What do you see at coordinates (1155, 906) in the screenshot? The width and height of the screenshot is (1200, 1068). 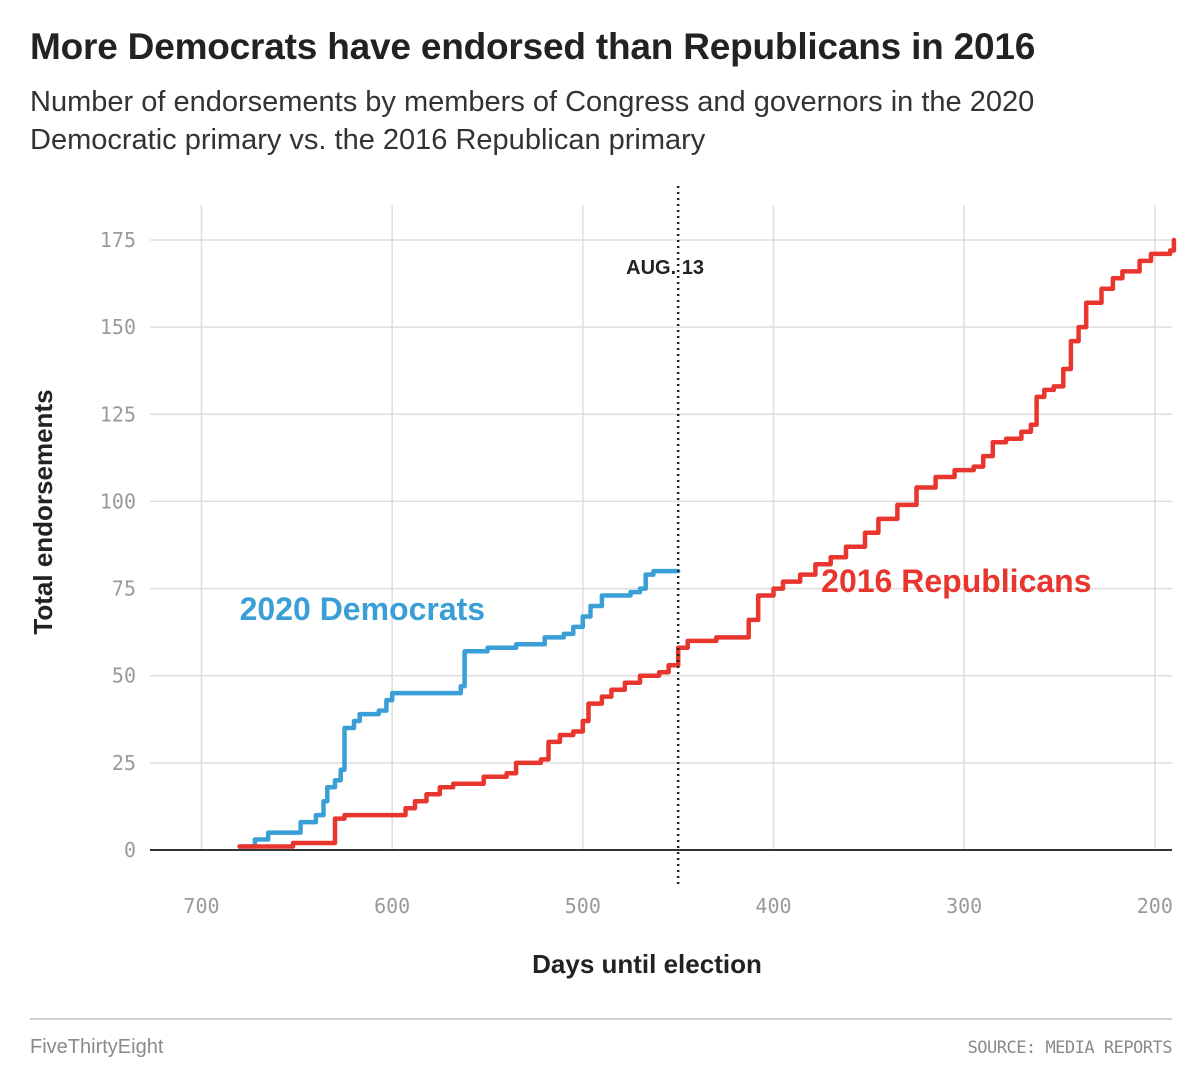 I see `x-tick-label: 200` at bounding box center [1155, 906].